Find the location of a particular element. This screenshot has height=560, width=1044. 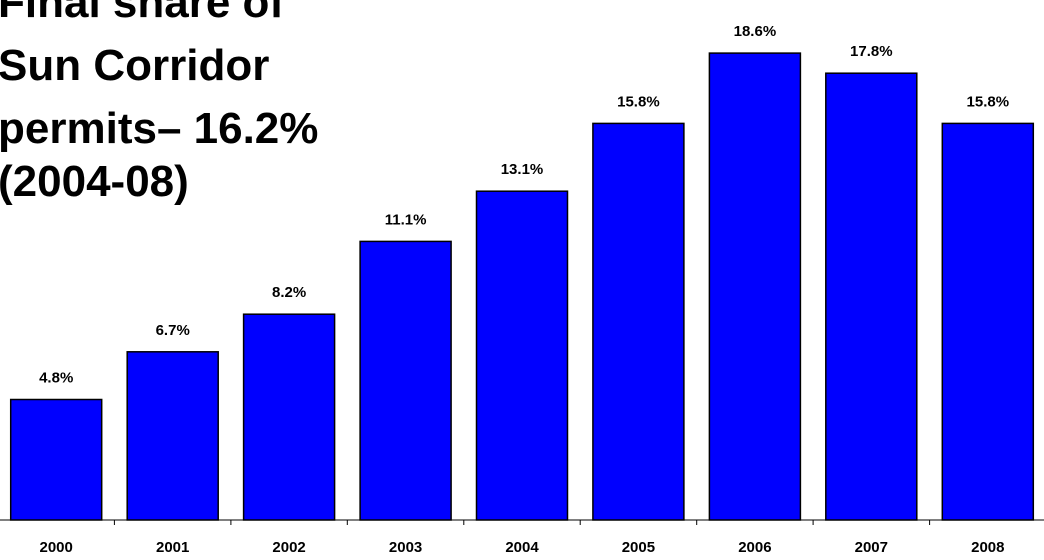

bar-2004 is located at coordinates (522, 355).